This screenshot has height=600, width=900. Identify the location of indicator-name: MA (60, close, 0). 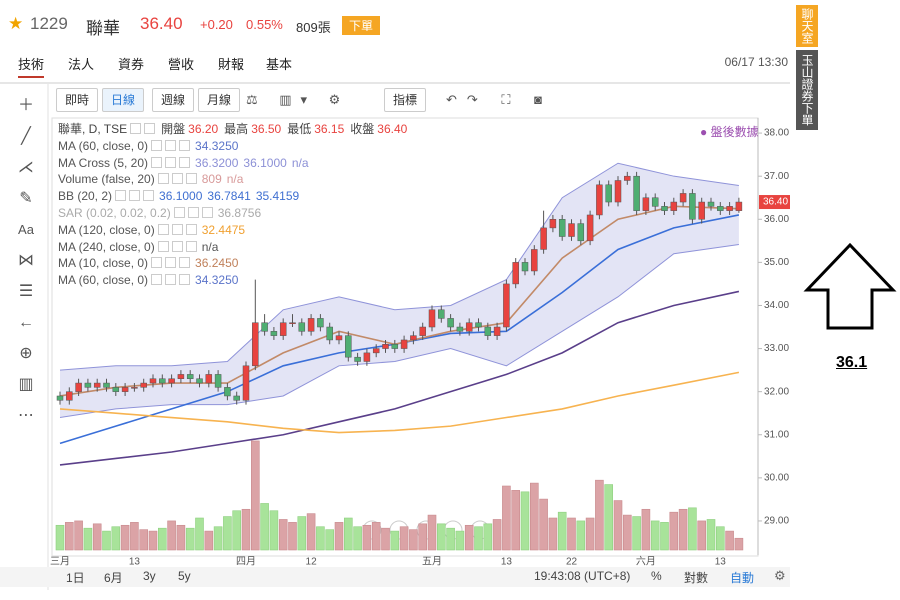
(103, 280).